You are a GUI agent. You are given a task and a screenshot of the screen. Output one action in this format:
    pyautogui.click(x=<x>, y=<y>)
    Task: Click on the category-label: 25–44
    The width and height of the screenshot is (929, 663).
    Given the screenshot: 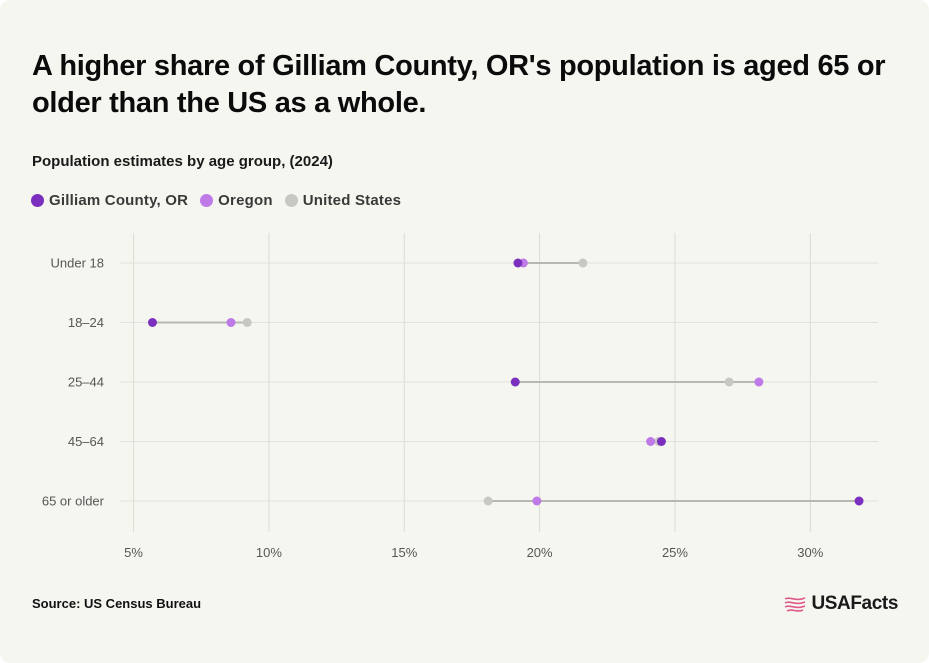 What is the action you would take?
    pyautogui.click(x=86, y=382)
    